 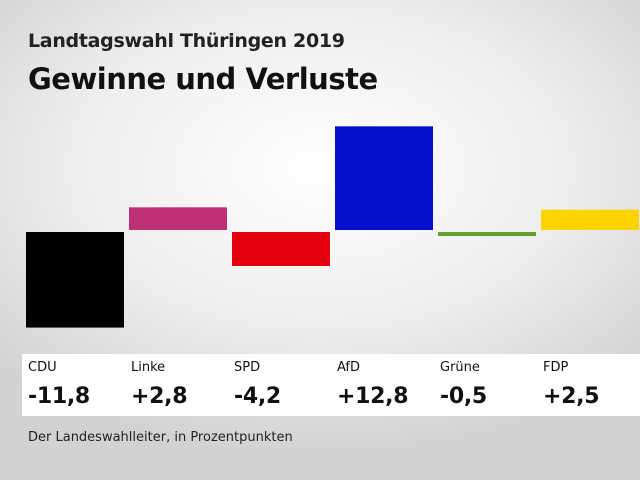 What do you see at coordinates (556, 367) in the screenshot?
I see `party-name-fdp: FDP` at bounding box center [556, 367].